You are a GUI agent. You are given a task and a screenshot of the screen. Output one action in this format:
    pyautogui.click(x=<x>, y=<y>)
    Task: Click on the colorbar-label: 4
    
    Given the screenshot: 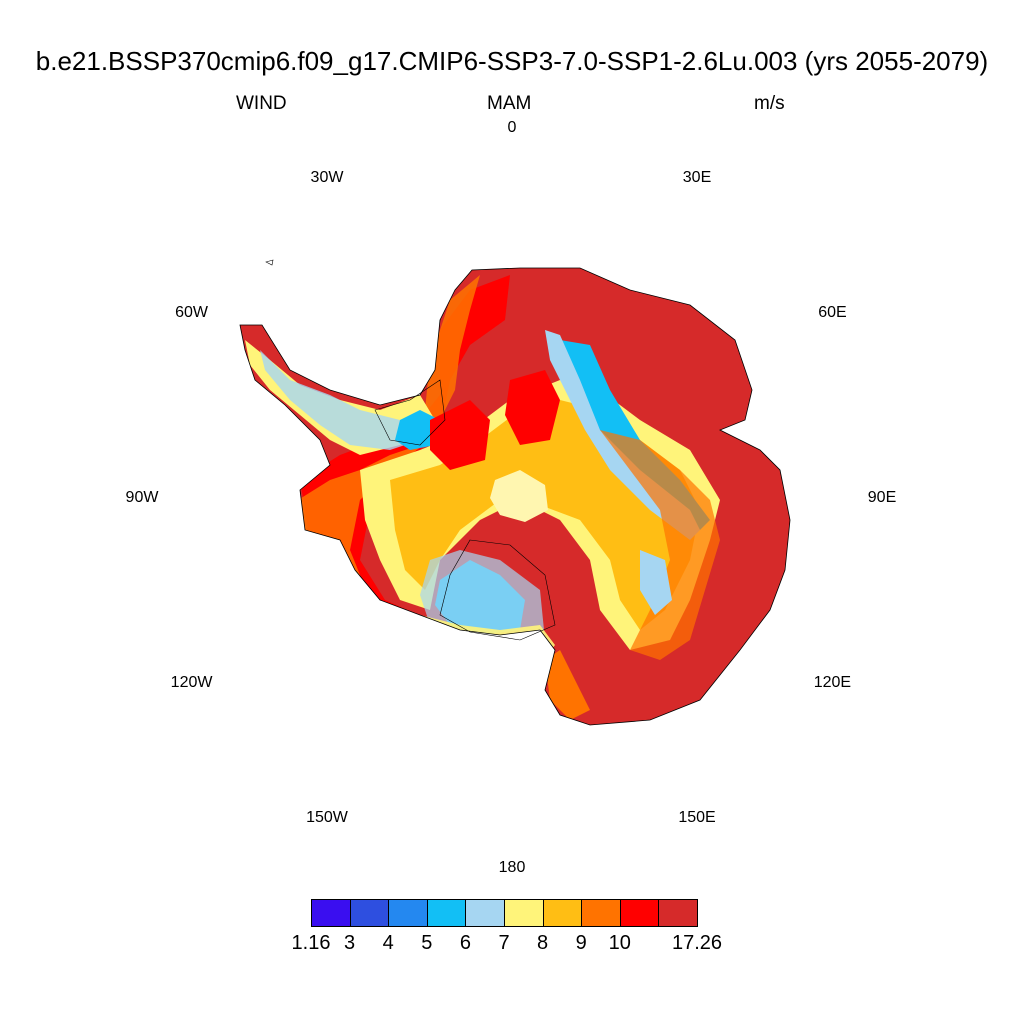 What is the action you would take?
    pyautogui.click(x=388, y=943)
    